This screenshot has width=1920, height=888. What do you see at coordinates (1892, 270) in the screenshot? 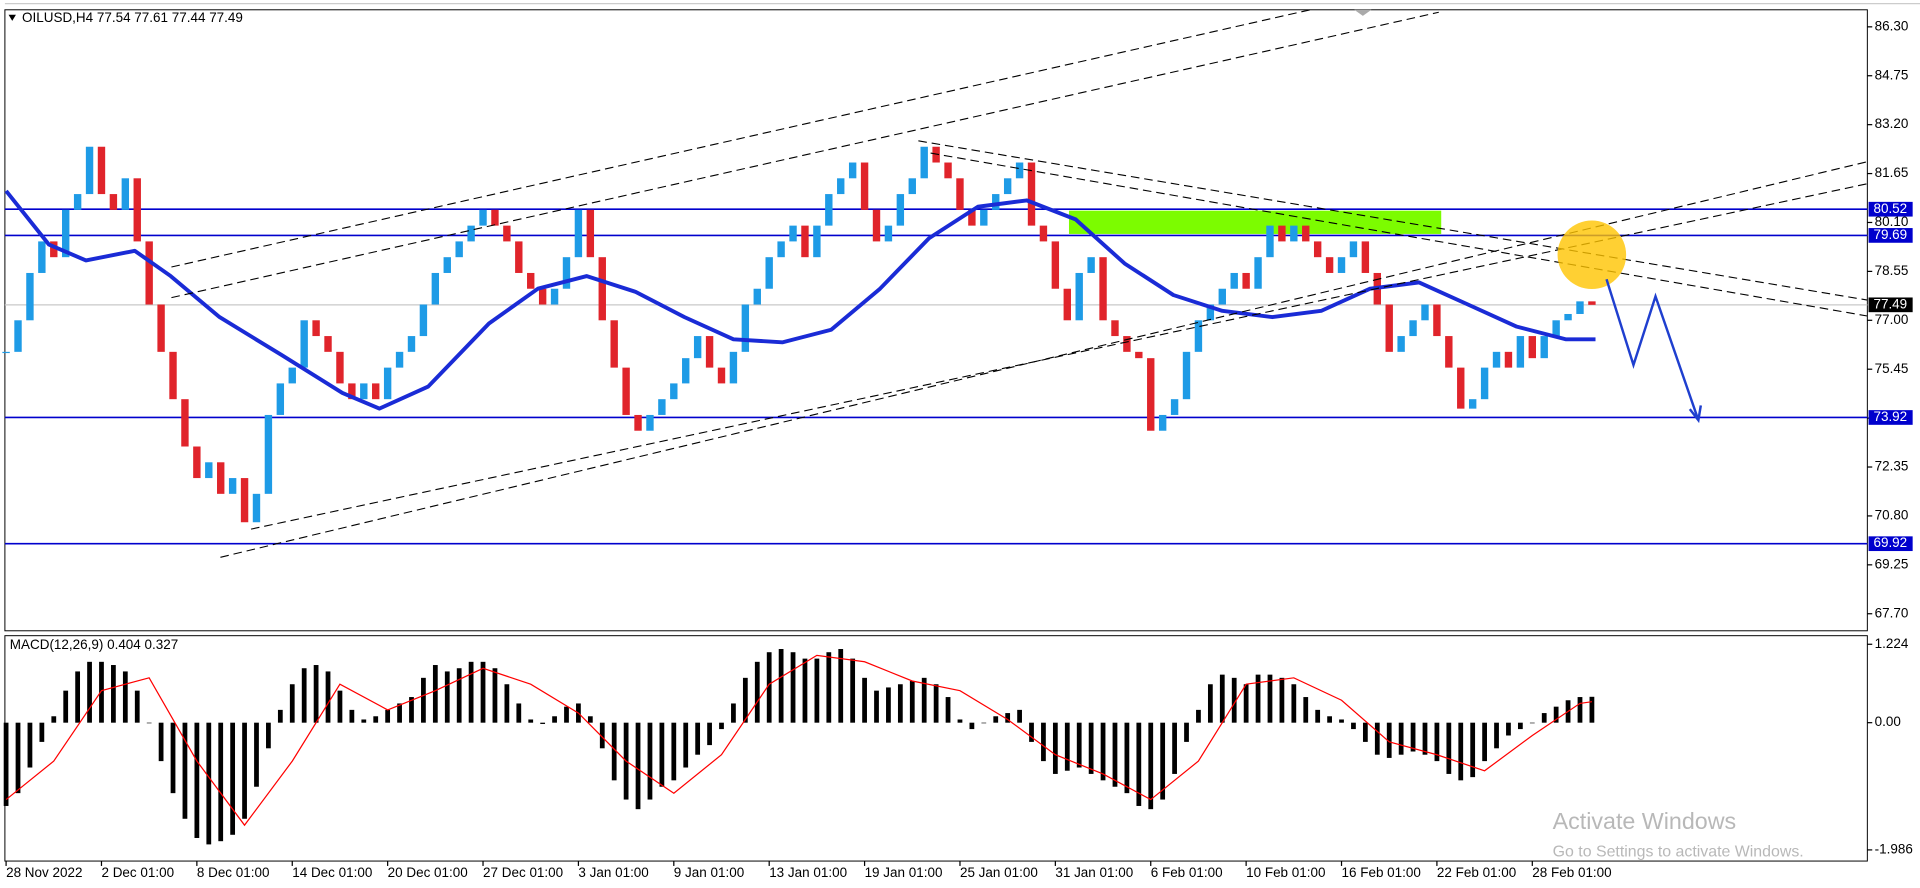
I see `y-tick-label: 78.55` at bounding box center [1892, 270].